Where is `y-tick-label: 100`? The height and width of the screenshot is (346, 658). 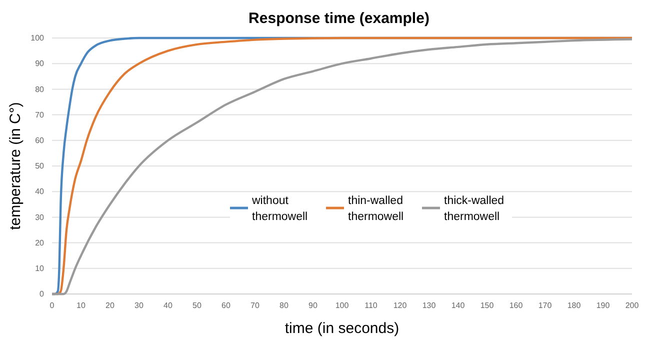
y-tick-label: 100 is located at coordinates (37, 38).